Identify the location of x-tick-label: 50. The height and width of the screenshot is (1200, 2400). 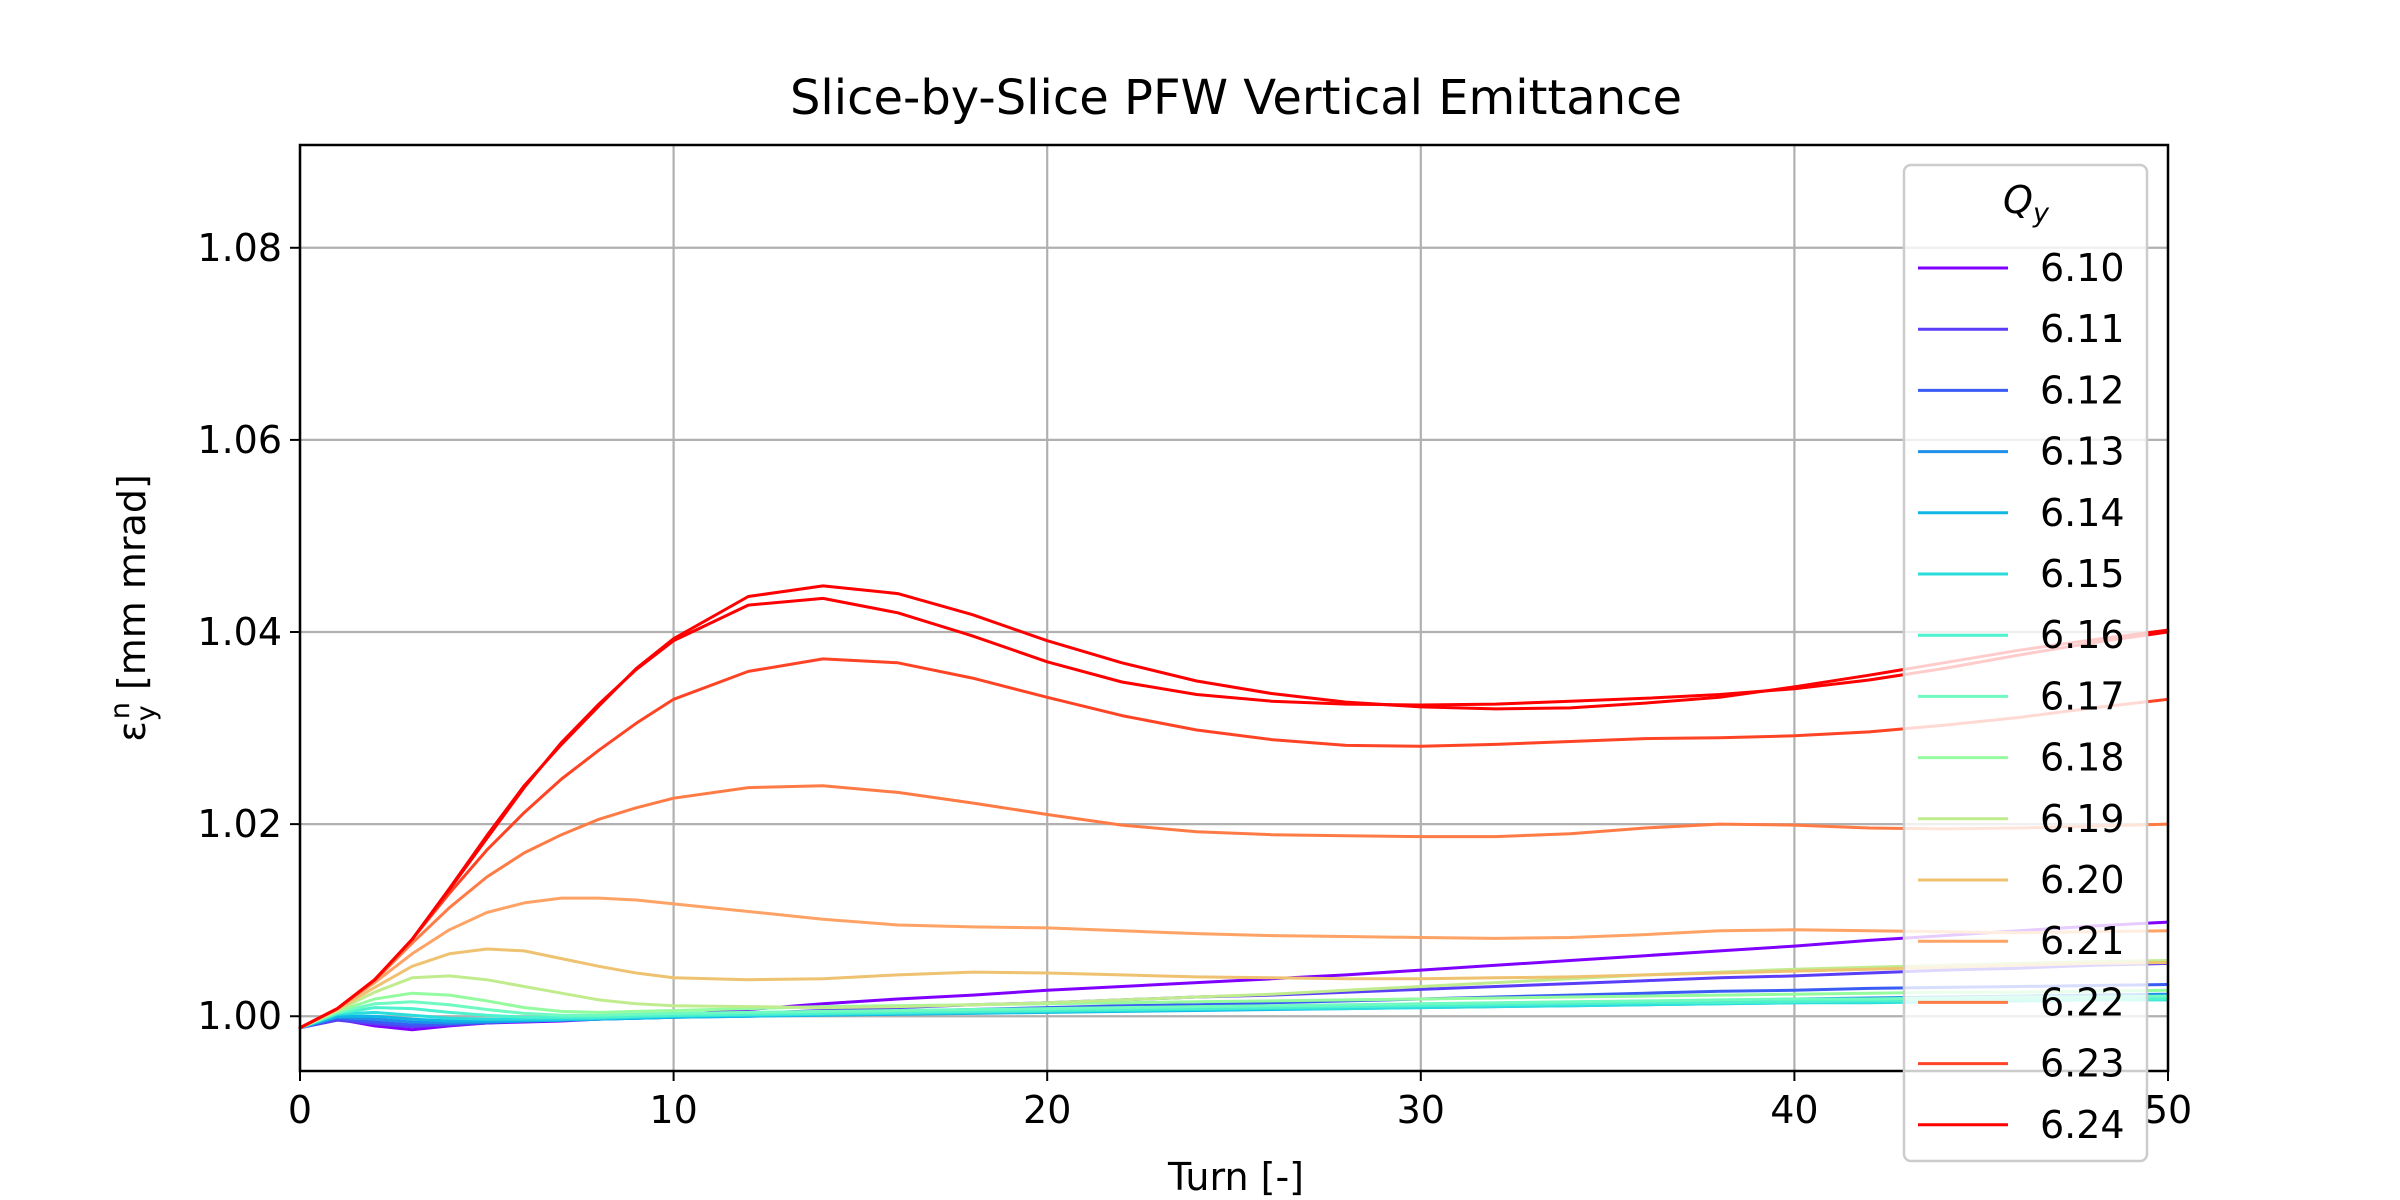
(2168, 1110).